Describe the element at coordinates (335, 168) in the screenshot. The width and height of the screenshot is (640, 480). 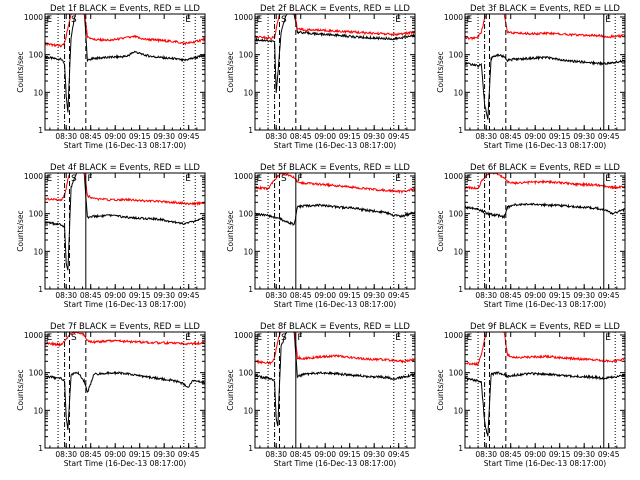
I see `chart-title: Det 5f BLACK = Events, RED = LLD` at that location.